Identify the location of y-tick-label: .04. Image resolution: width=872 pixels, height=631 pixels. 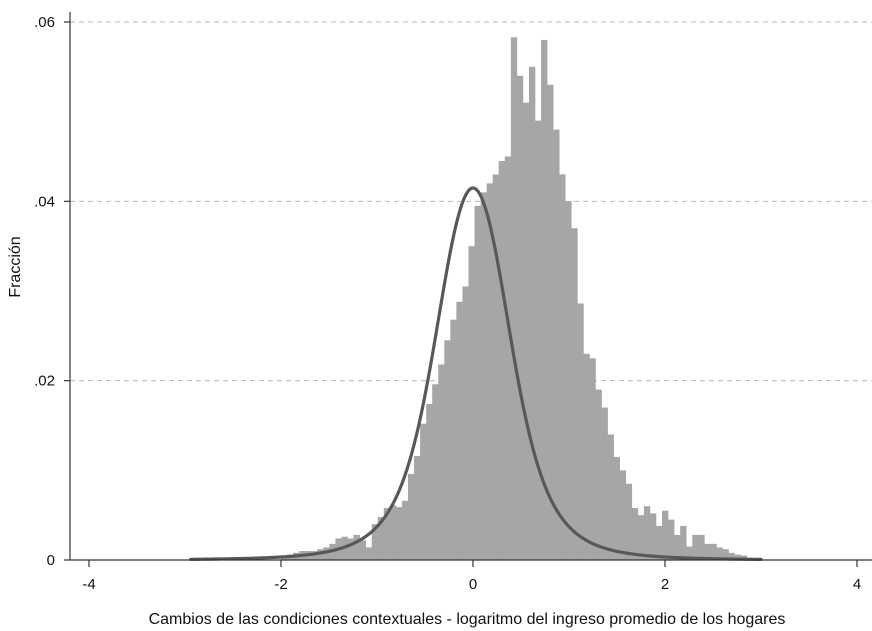
(44, 201).